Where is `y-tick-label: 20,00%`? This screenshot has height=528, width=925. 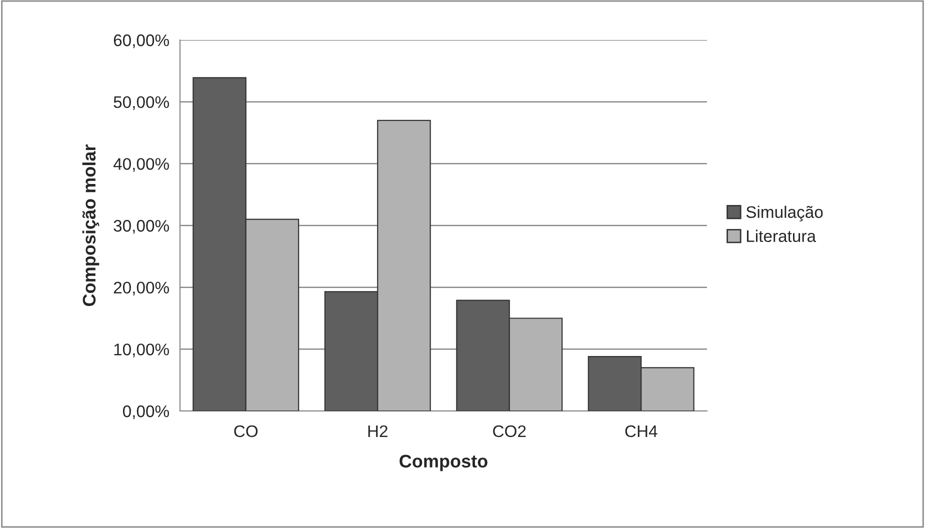
y-tick-label: 20,00% is located at coordinates (141, 289).